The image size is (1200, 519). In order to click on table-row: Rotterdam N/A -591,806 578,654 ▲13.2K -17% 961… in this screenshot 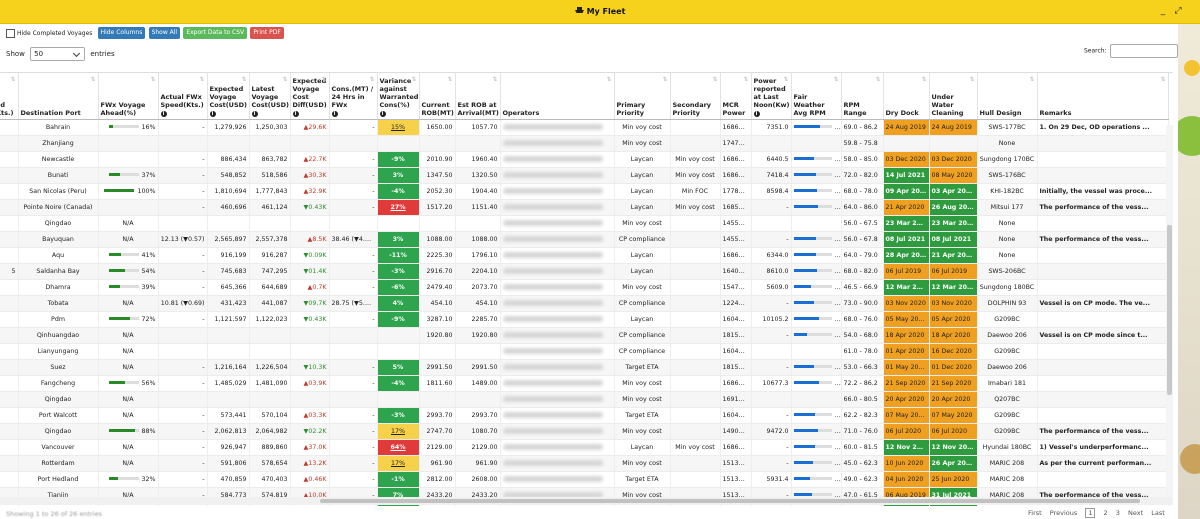, I will do `click(584, 463)`.